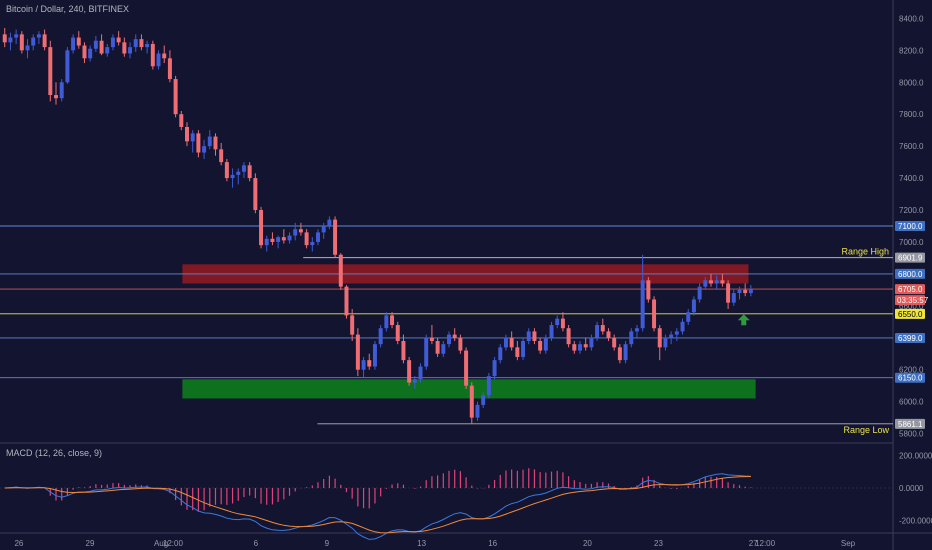  I want to click on price-tag-label: 6399.0, so click(910, 338).